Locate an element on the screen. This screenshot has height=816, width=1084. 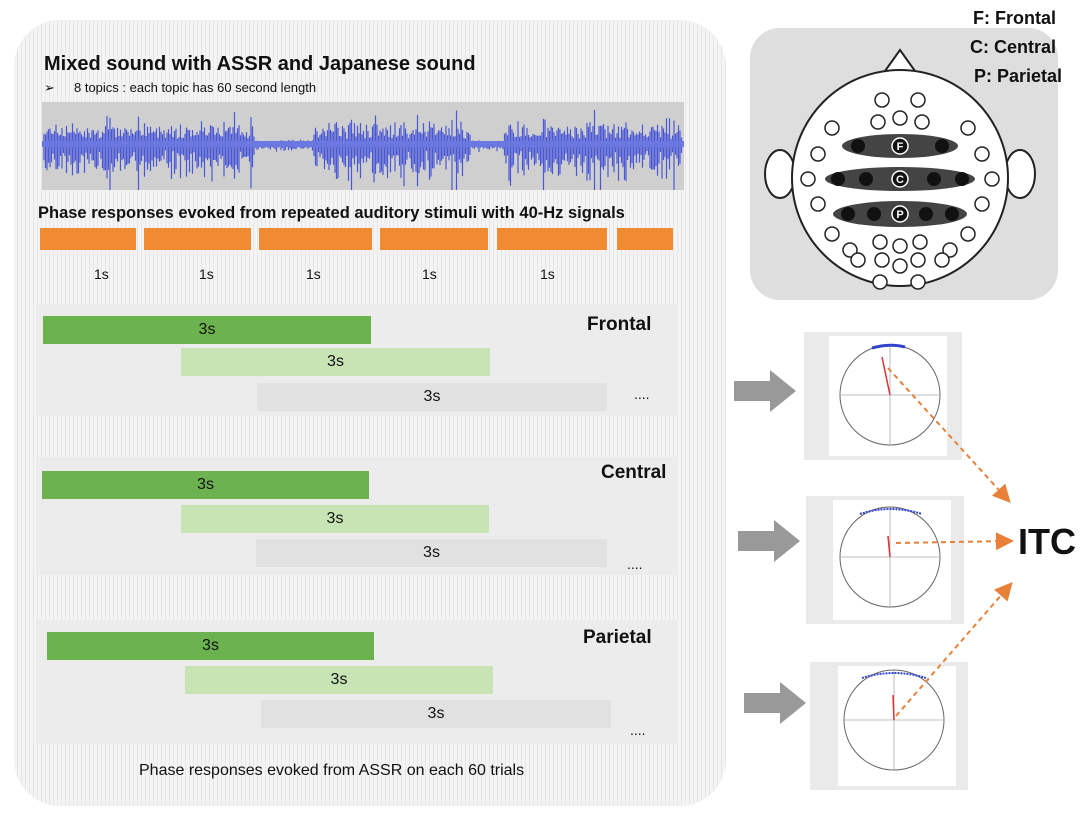
central-bar-1: 3s is located at coordinates (205, 485).